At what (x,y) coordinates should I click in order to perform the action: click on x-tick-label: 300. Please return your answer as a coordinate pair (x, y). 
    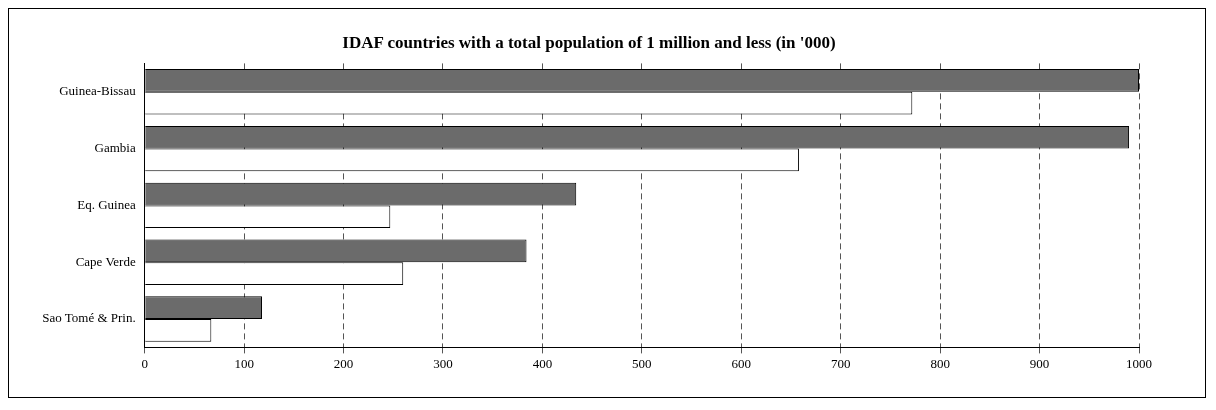
    Looking at the image, I should click on (443, 363).